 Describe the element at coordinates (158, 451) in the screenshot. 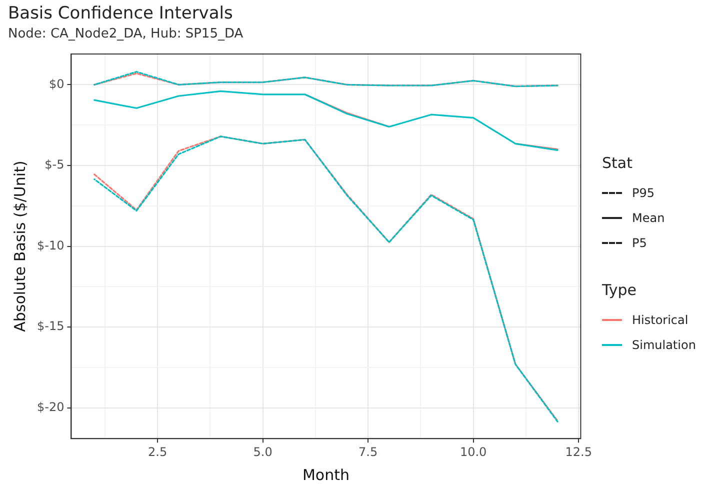

I see `x-tick-label: 2.5` at that location.